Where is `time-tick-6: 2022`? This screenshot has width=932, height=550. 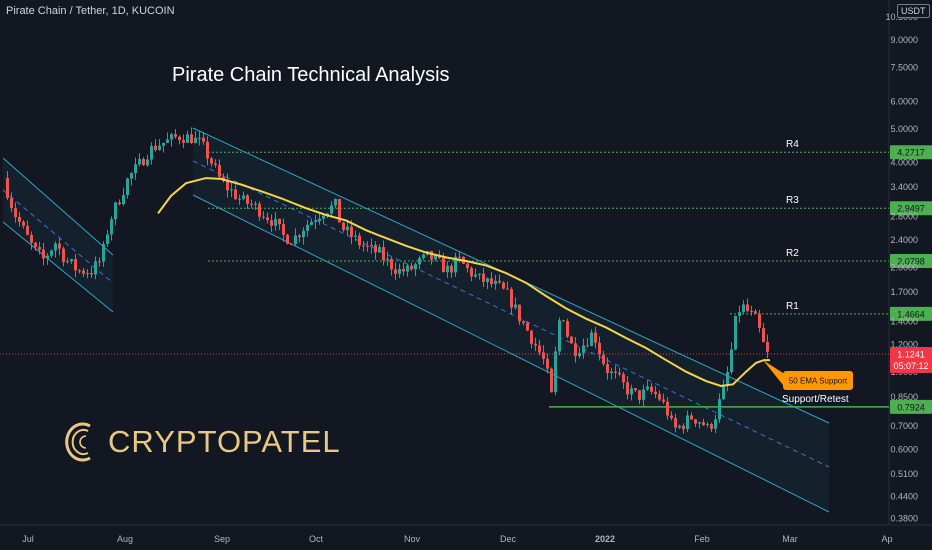 time-tick-6: 2022 is located at coordinates (605, 539).